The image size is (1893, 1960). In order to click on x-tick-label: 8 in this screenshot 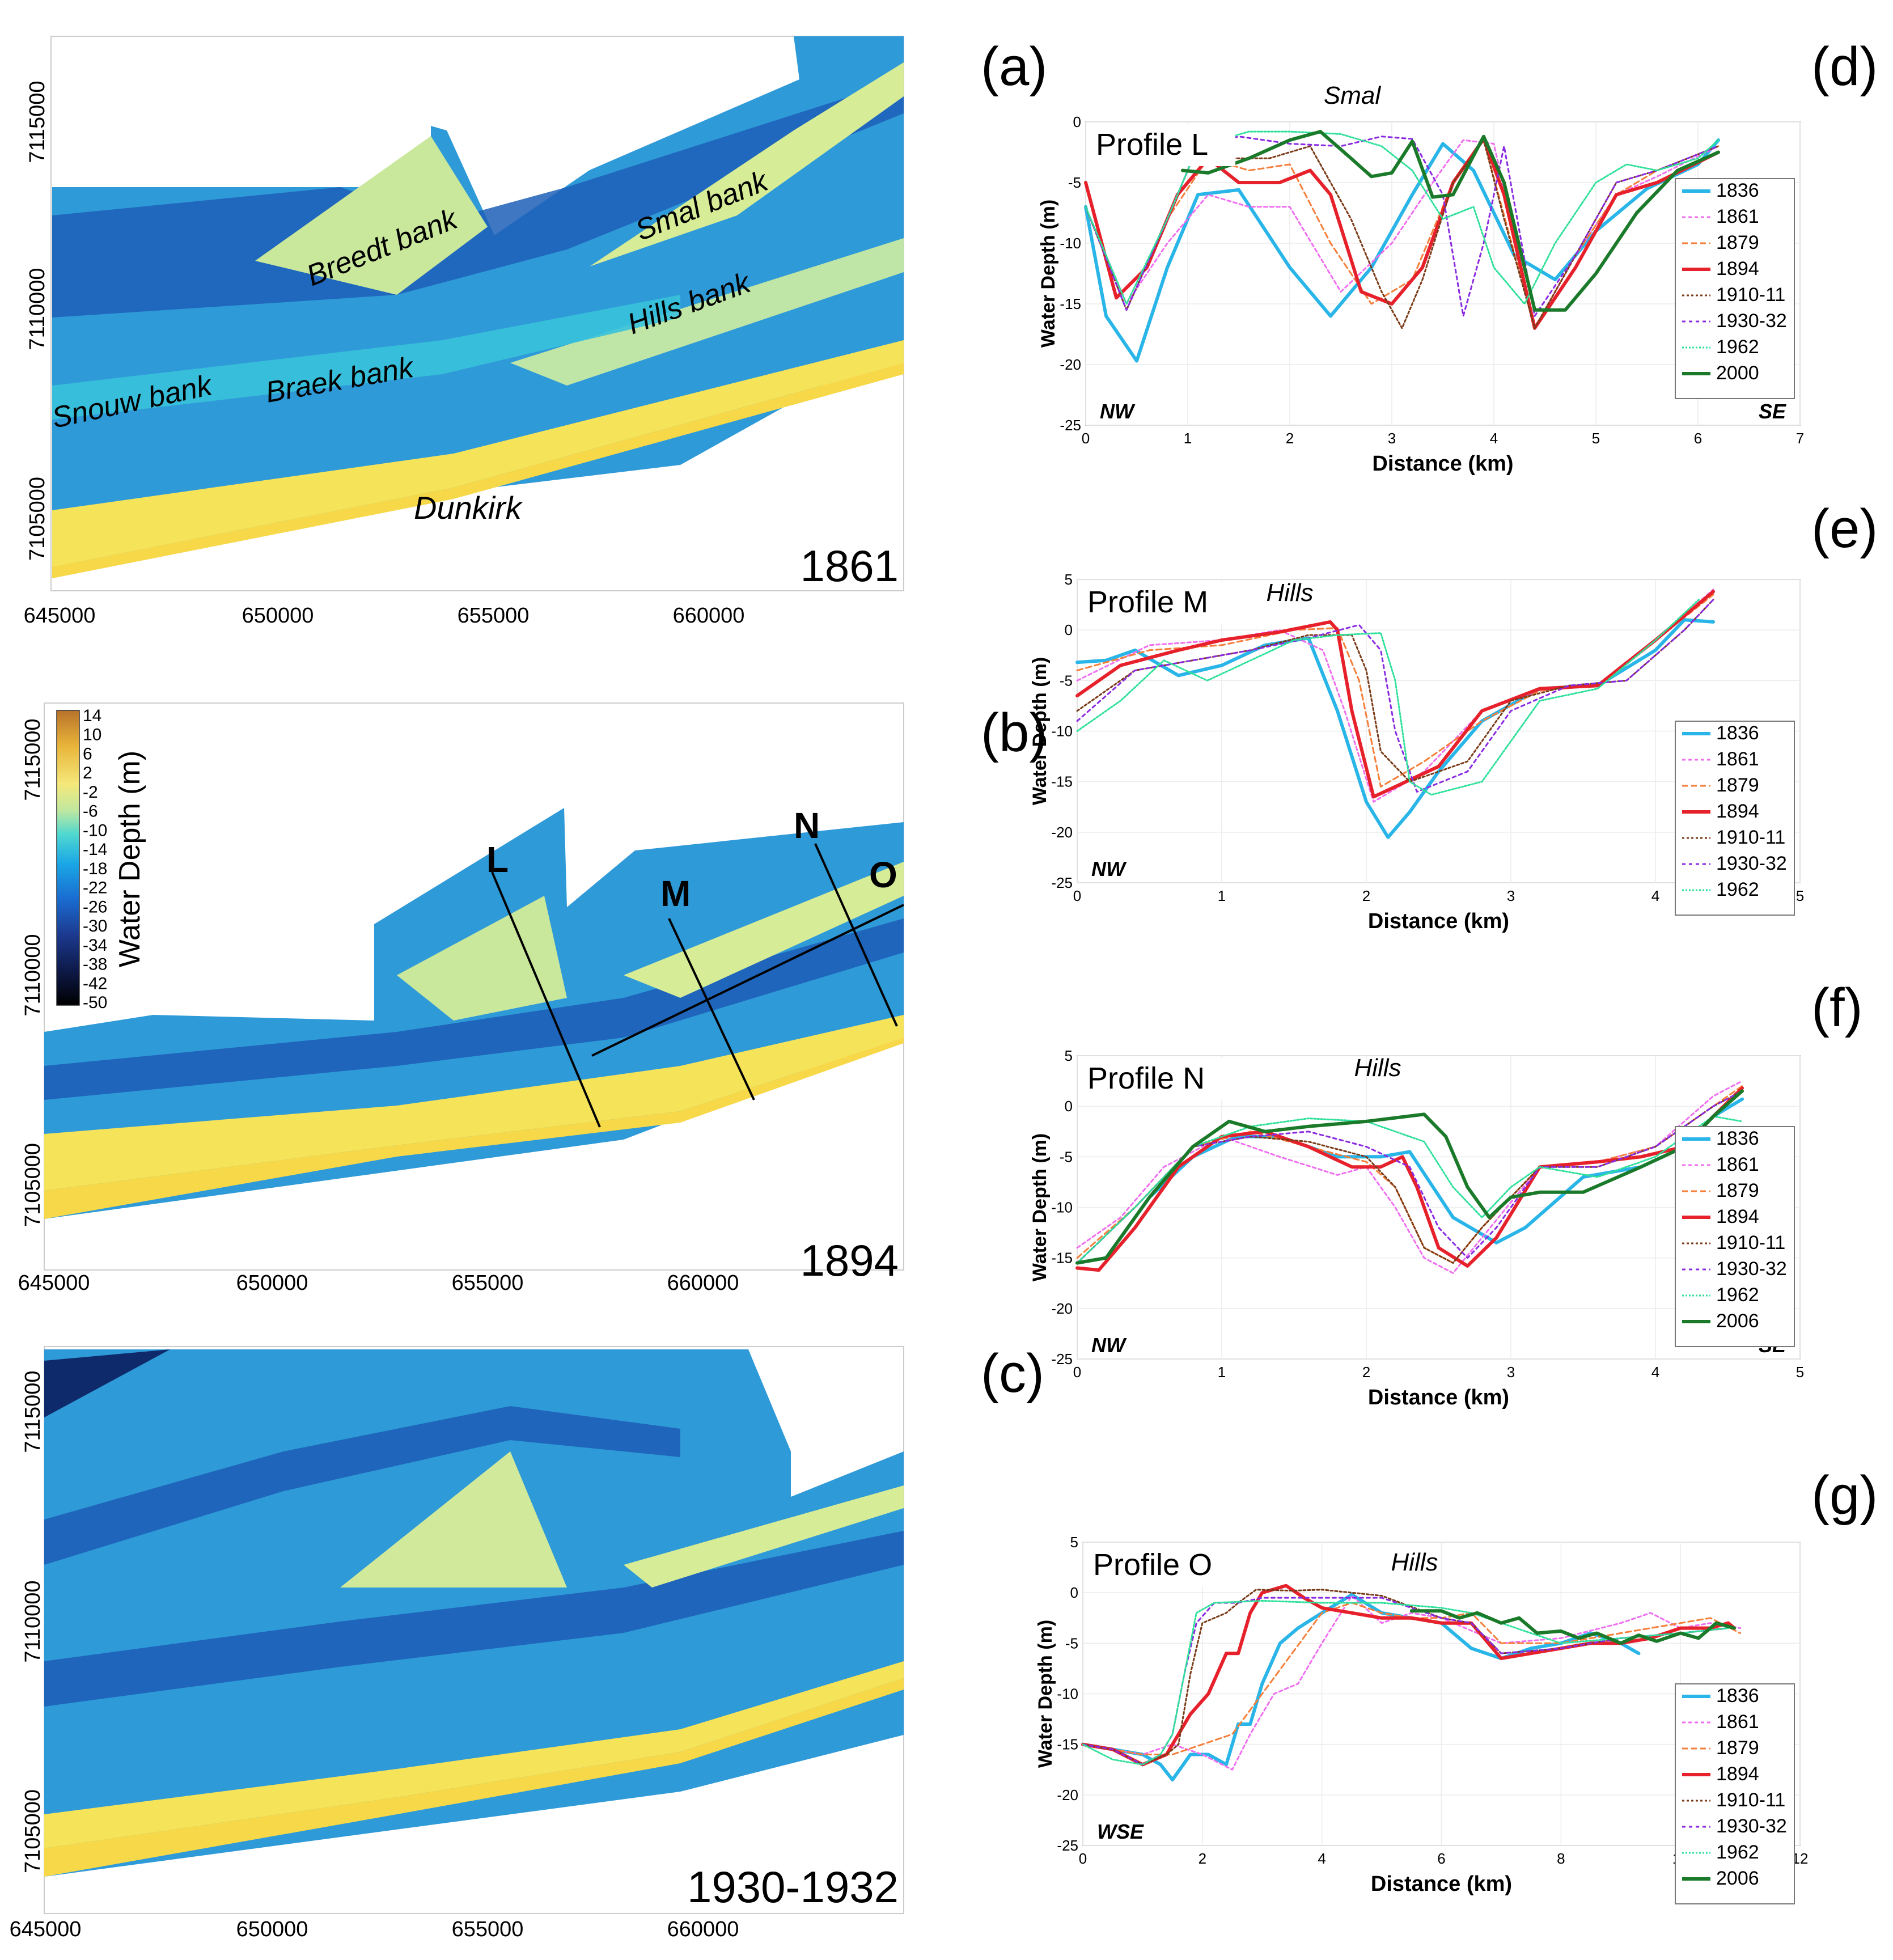, I will do `click(1561, 1859)`.